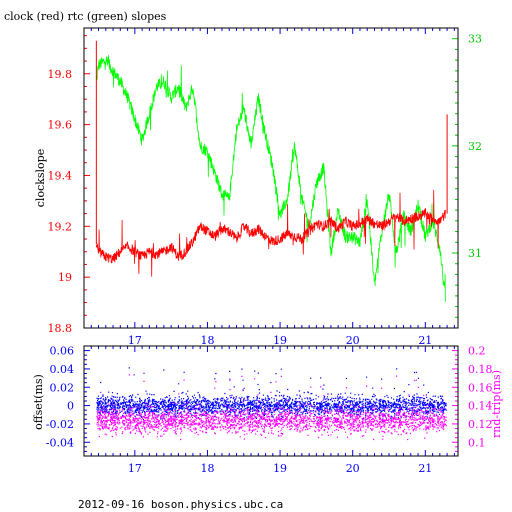 This screenshot has height=512, width=512. Describe the element at coordinates (480, 369) in the screenshot. I see `bottom-right-tick-label: 0.18` at that location.